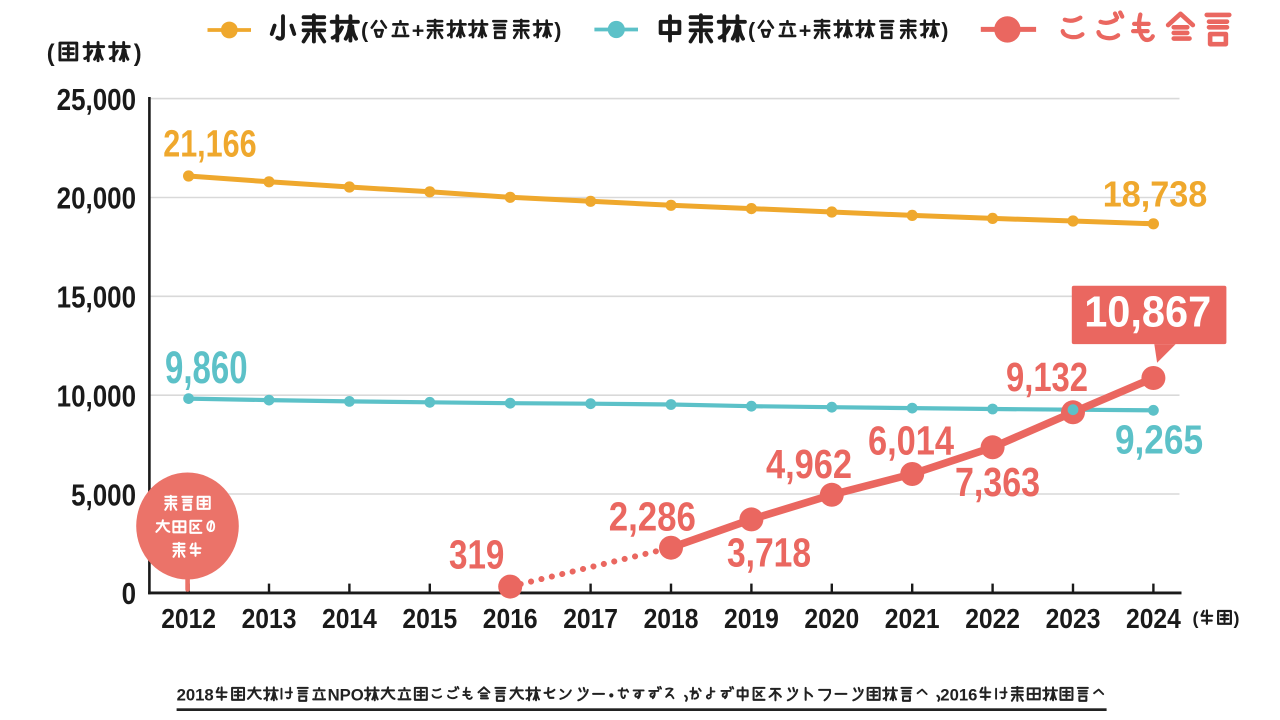  I want to click on svg-text: 319, so click(476, 554).